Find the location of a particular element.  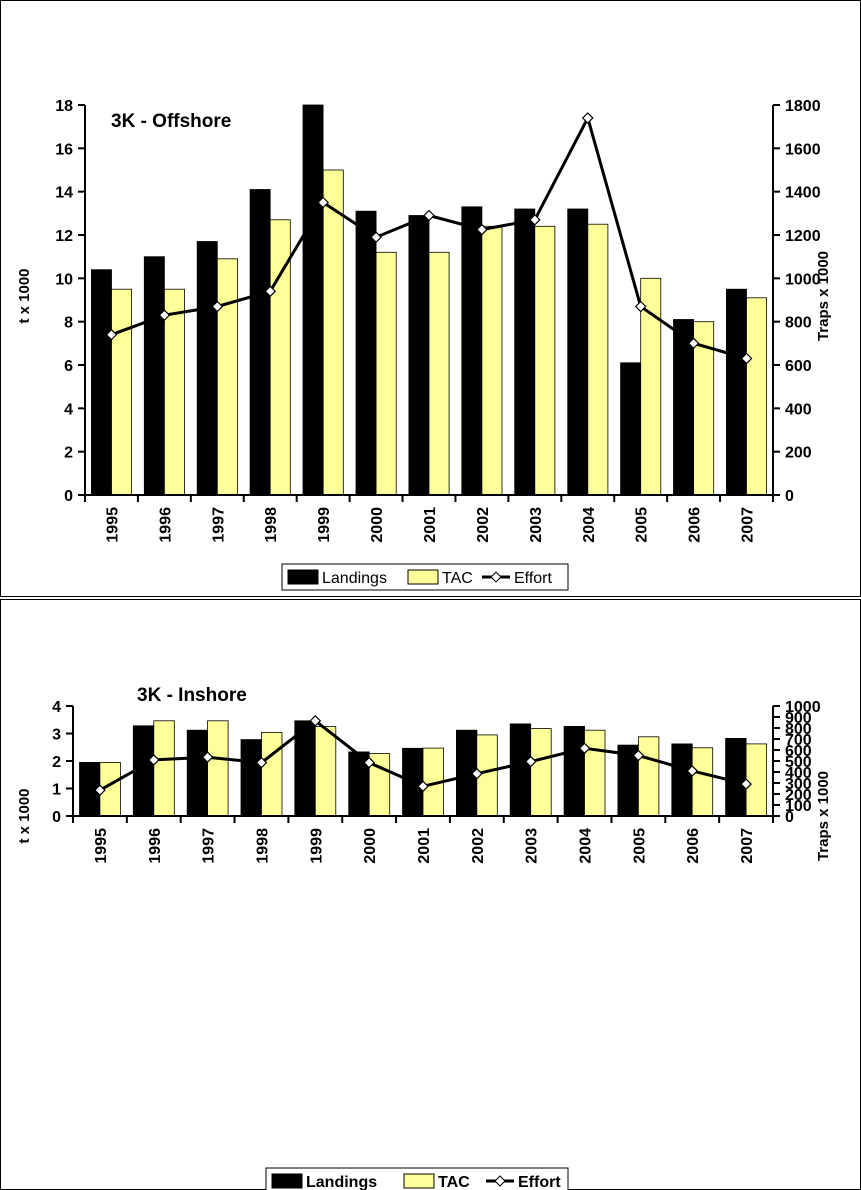

x-tick-label: 1996 is located at coordinates (155, 846).